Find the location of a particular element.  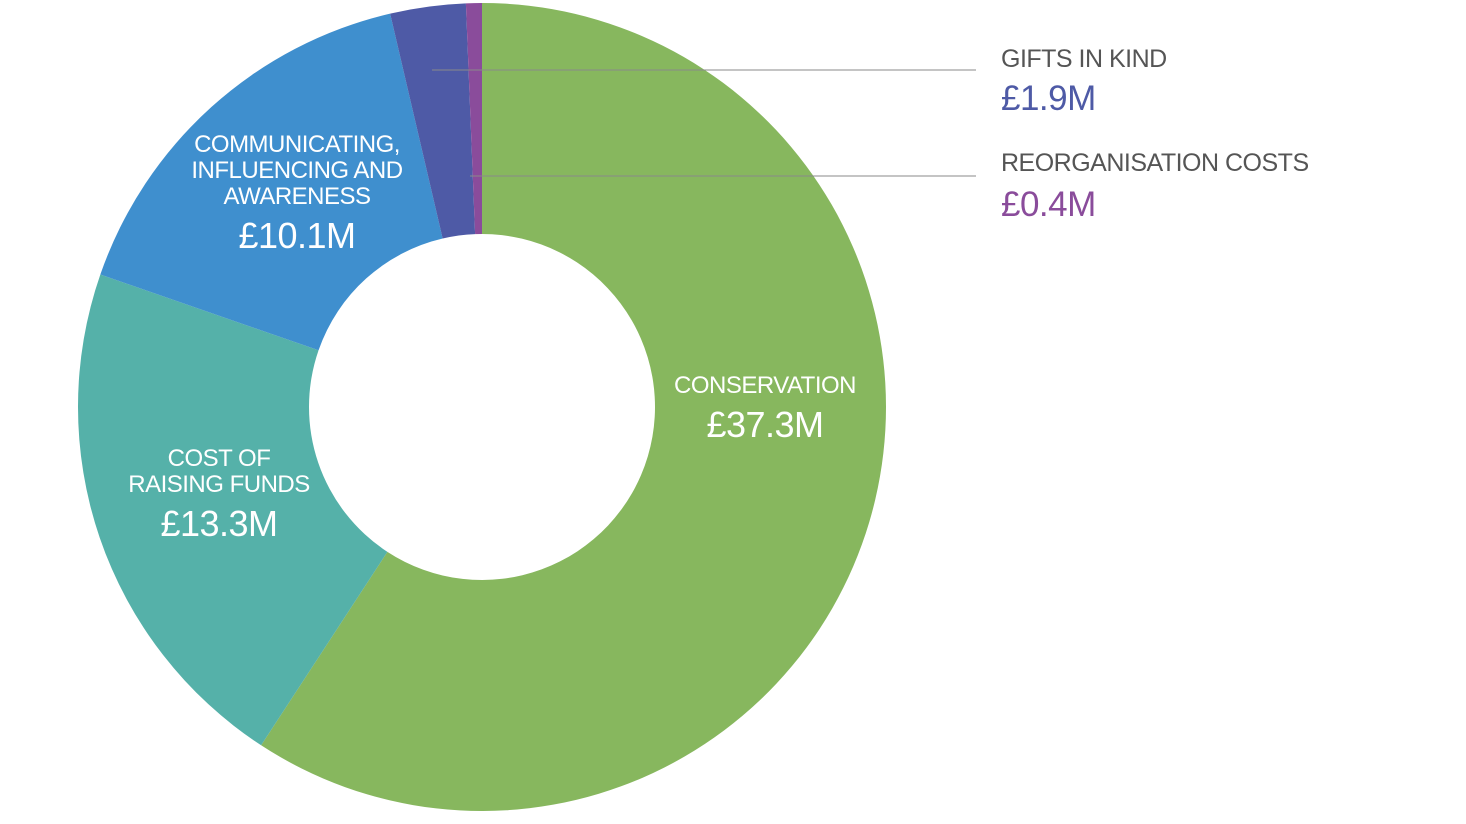

slice-name-line: INFLUENCING AND is located at coordinates (296, 170).